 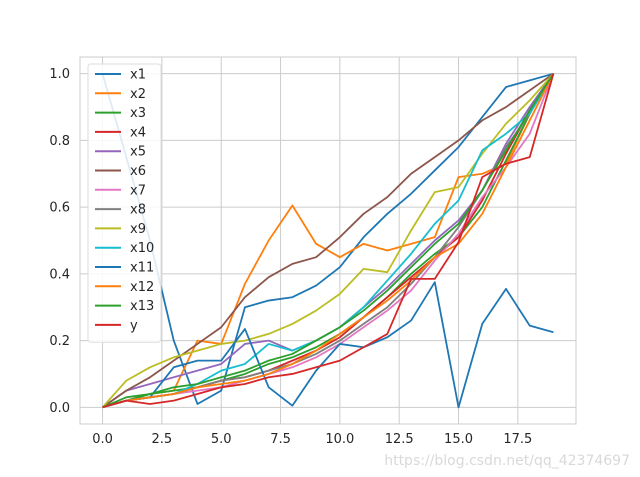 I want to click on legend-label: x13, so click(x=142, y=306).